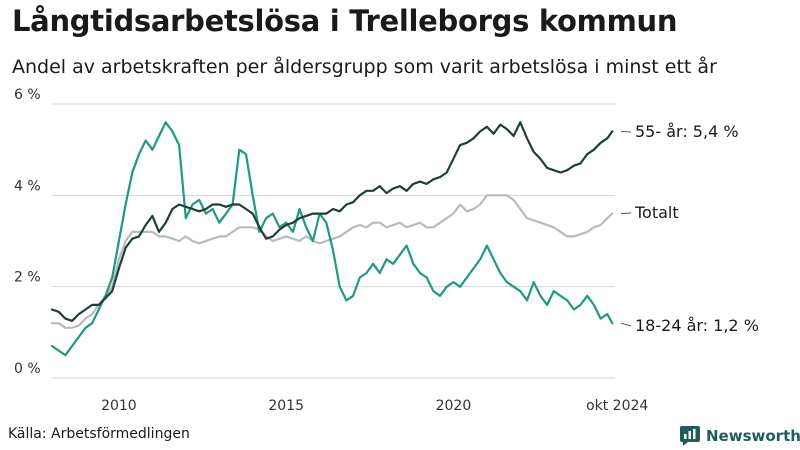 The image size is (800, 450). What do you see at coordinates (454, 406) in the screenshot?
I see `x-tick-label: 2020` at bounding box center [454, 406].